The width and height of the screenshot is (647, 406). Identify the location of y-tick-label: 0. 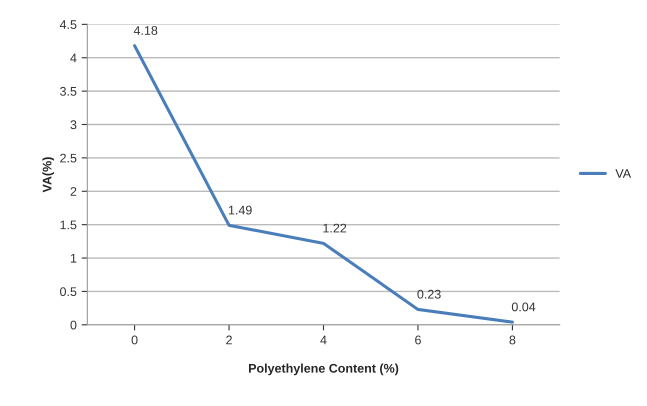
(73, 325).